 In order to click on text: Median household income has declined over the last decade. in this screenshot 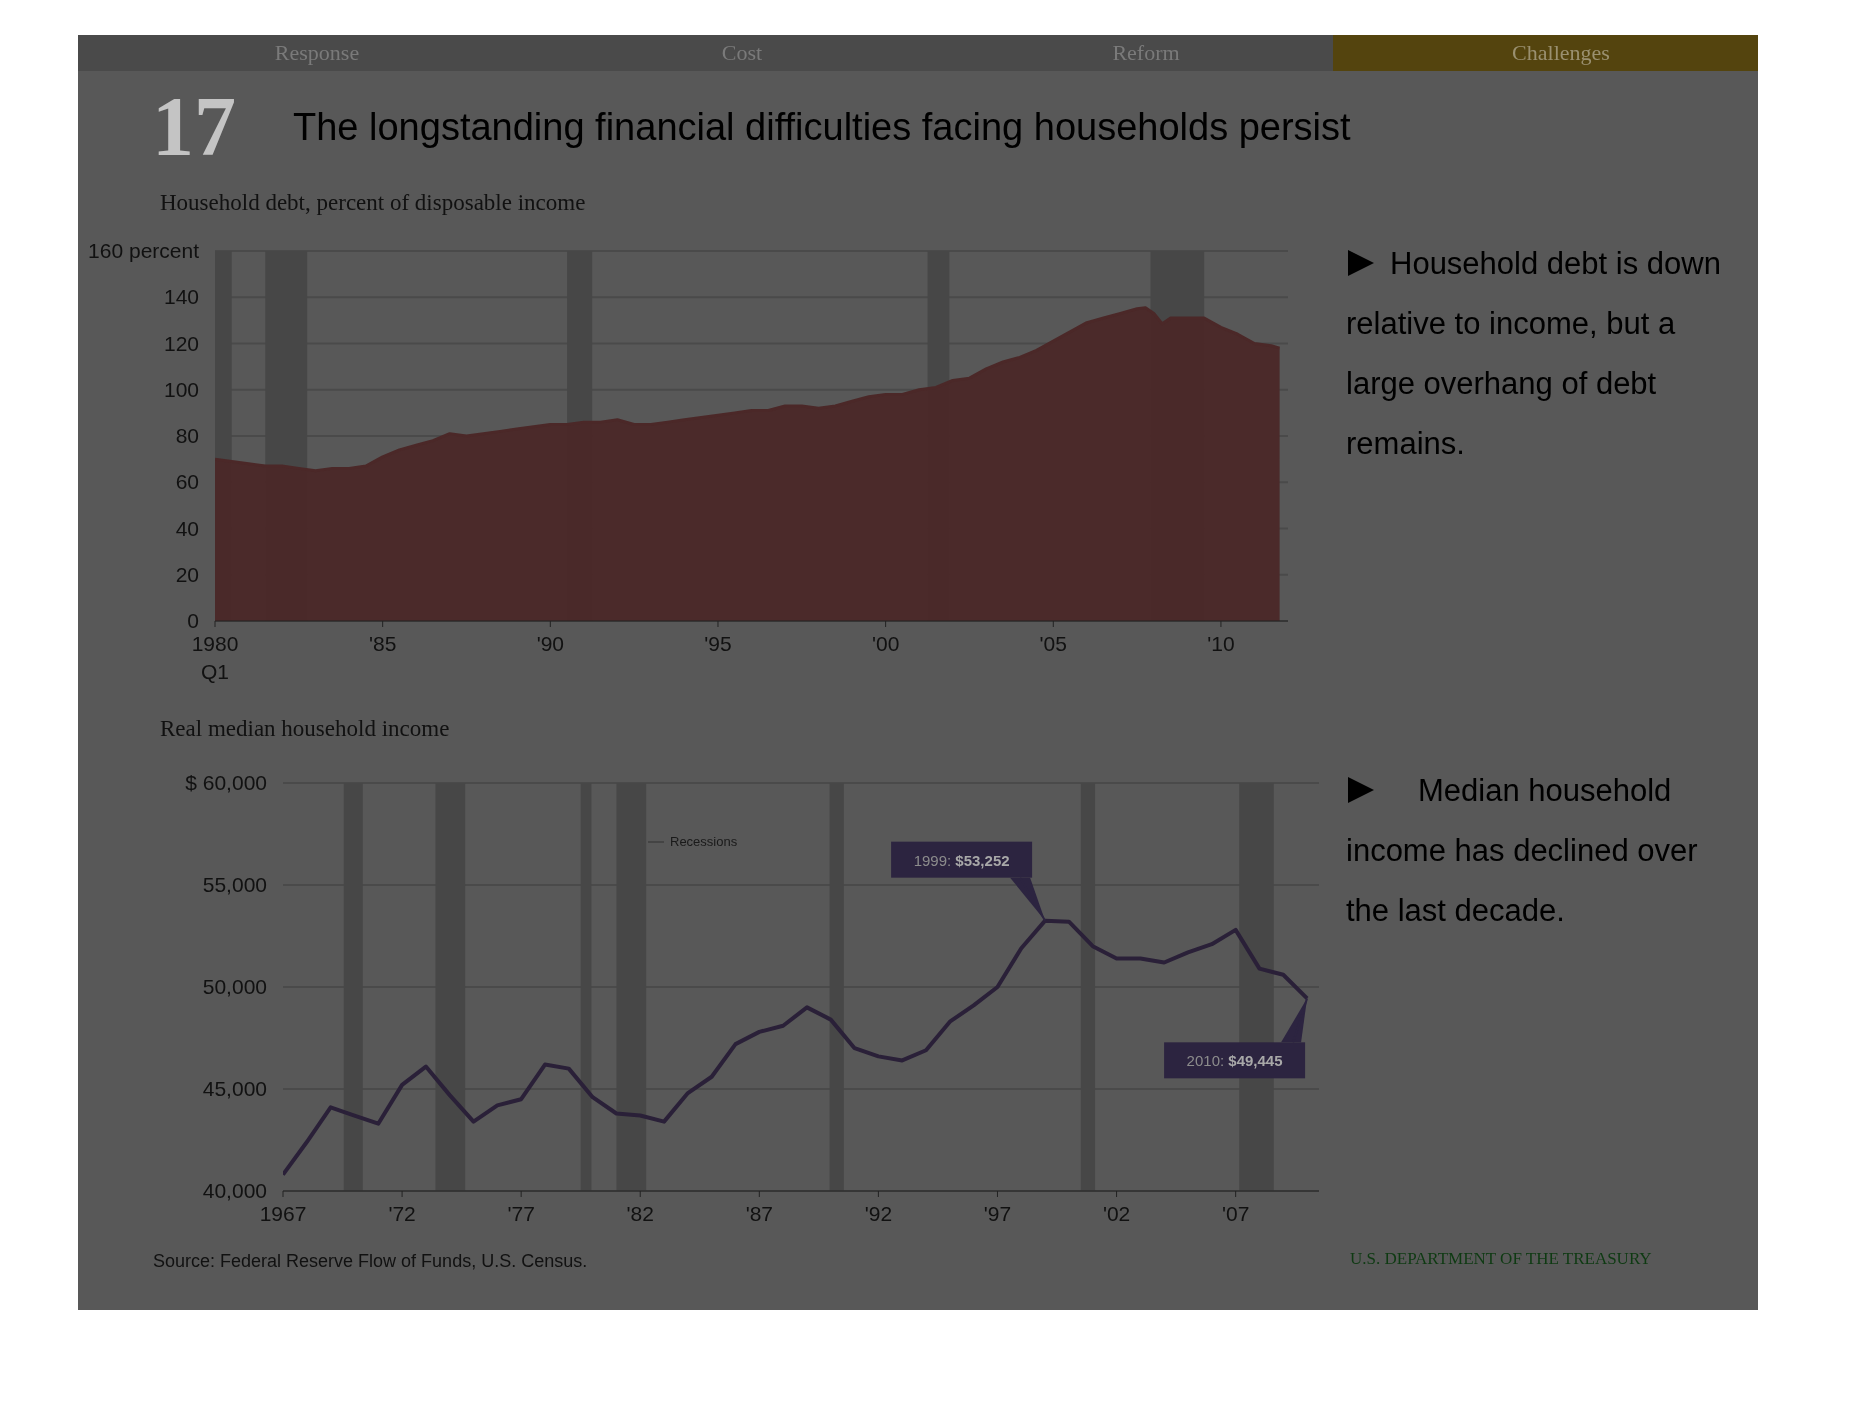, I will do `click(1522, 851)`.